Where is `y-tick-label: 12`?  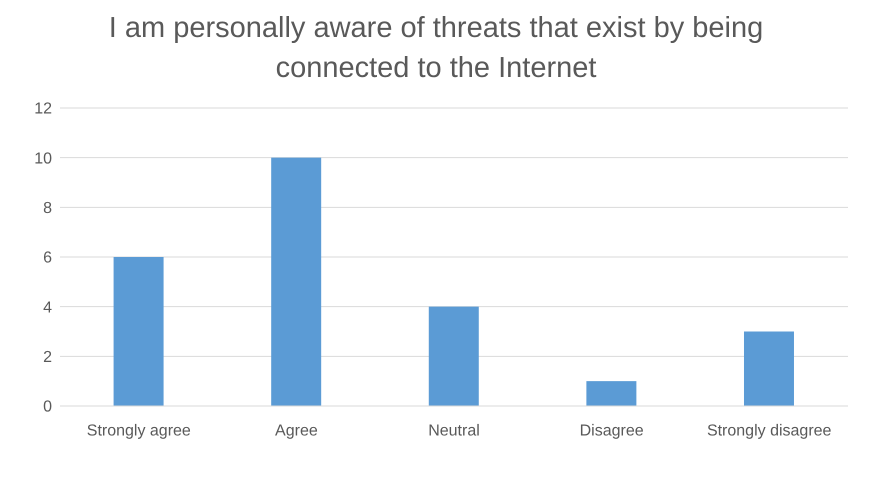
y-tick-label: 12 is located at coordinates (43, 109).